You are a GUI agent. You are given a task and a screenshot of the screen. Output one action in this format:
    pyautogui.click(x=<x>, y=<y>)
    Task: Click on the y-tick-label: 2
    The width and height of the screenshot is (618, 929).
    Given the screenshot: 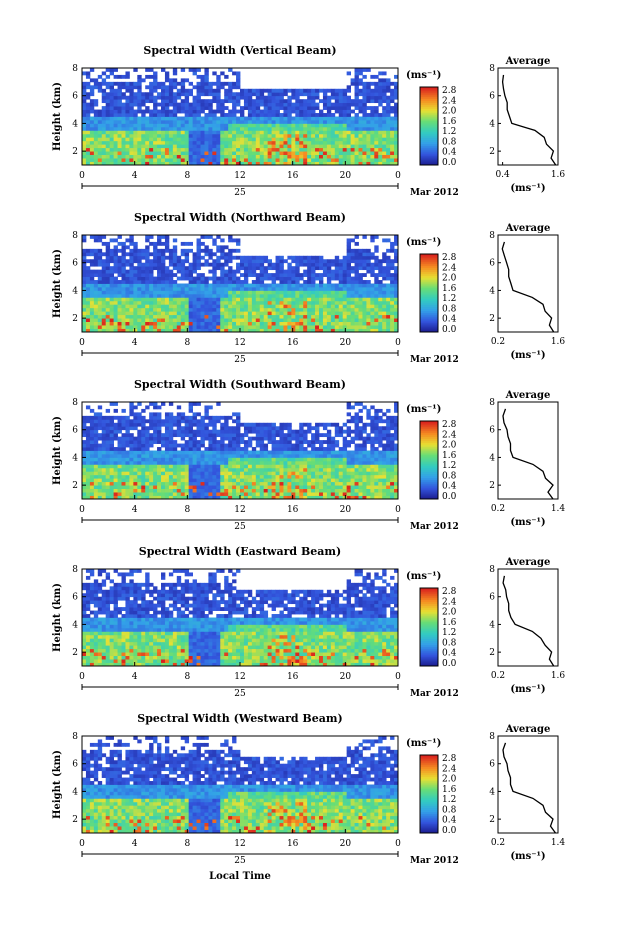 What is the action you would take?
    pyautogui.click(x=75, y=152)
    